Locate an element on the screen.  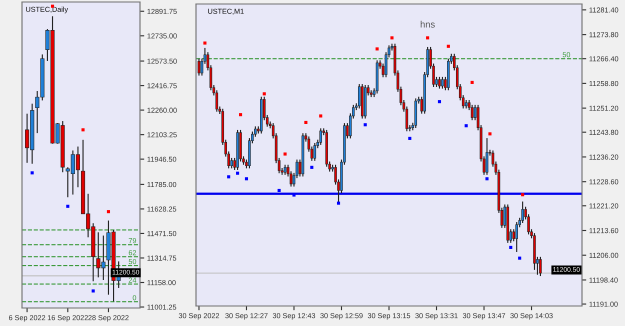
annotation: hns is located at coordinates (427, 24).